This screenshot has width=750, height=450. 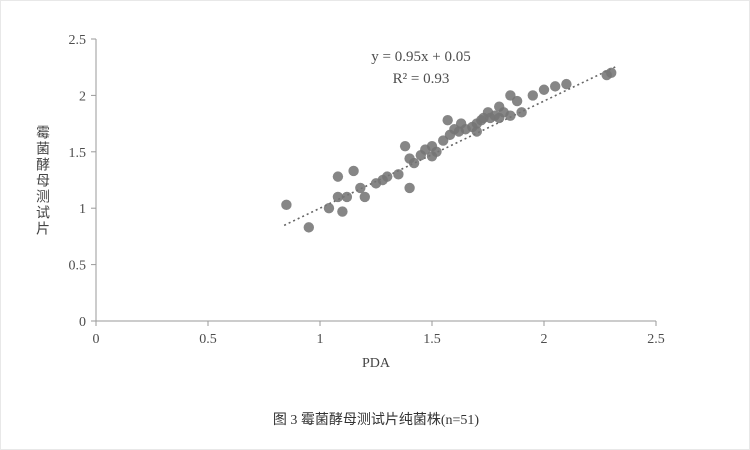 I want to click on y-tick-label: 1.5, so click(x=78, y=153).